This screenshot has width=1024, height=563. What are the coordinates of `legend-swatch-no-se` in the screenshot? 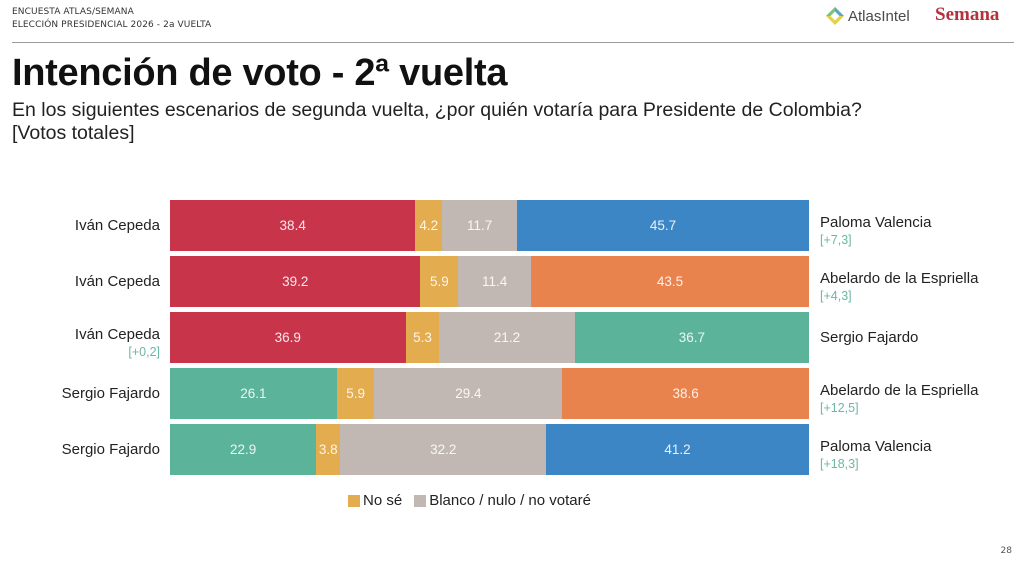 It's located at (354, 500).